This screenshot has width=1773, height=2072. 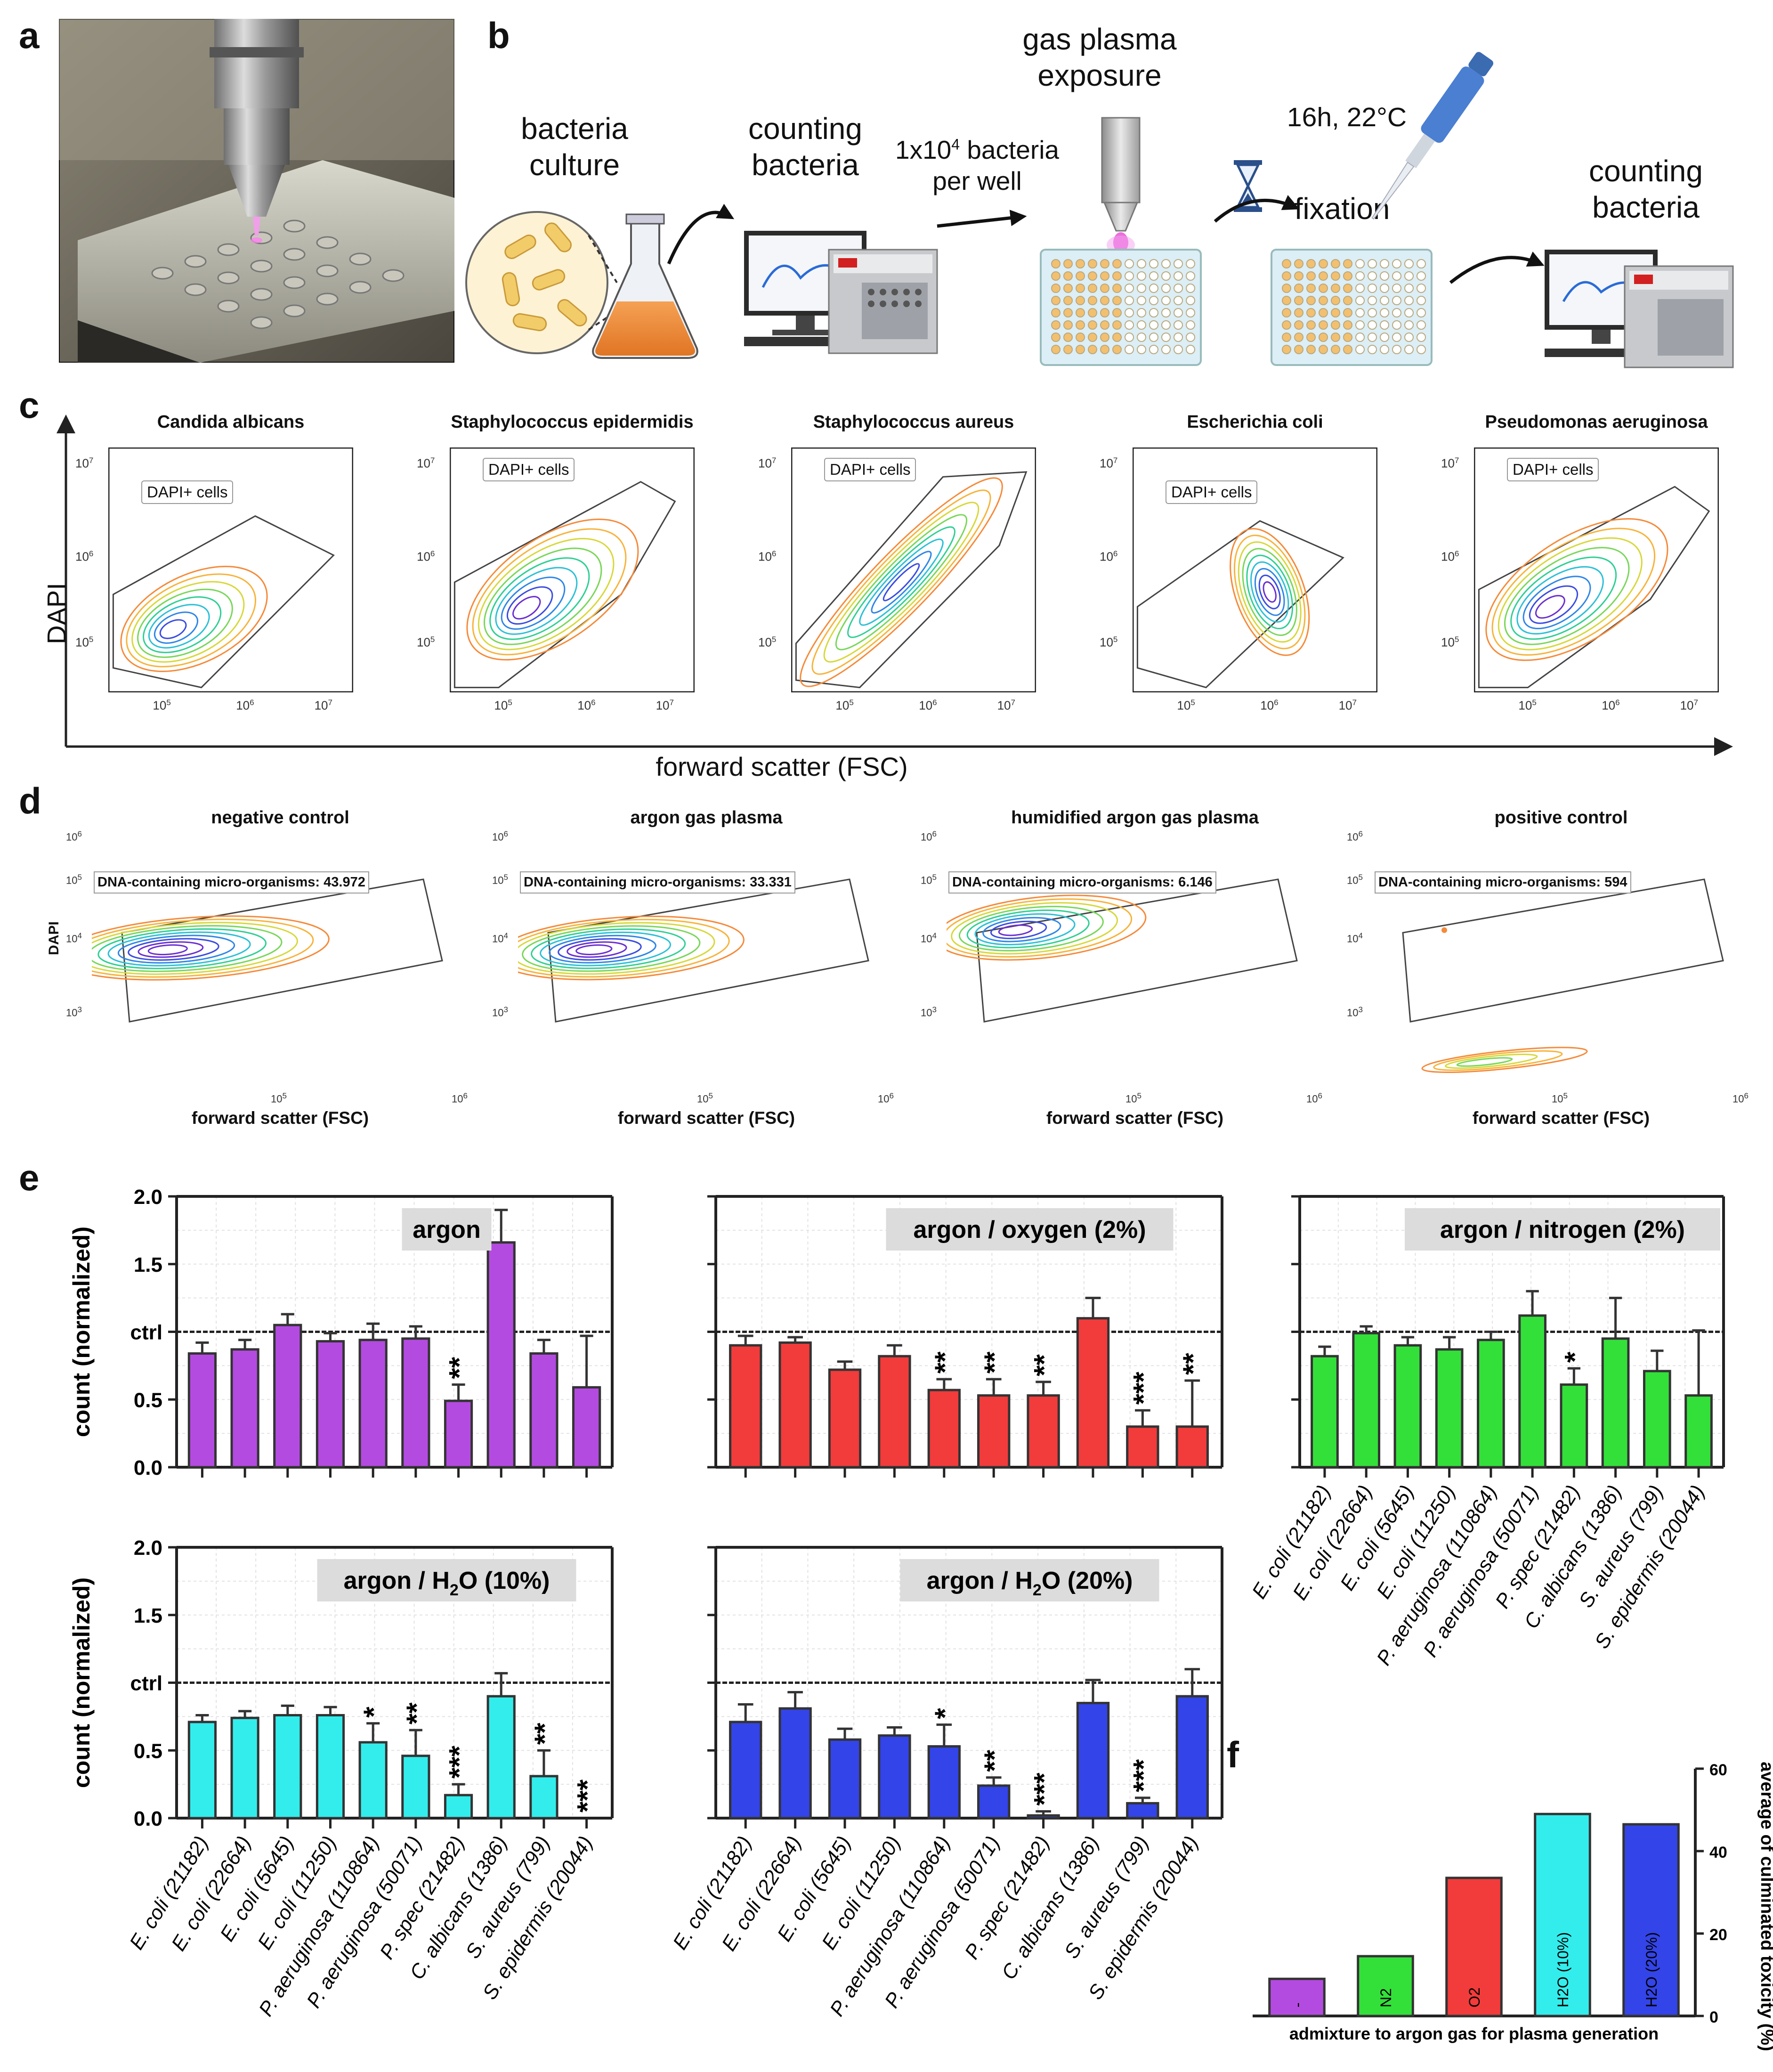 What do you see at coordinates (1143, 1775) in the screenshot?
I see `significance-5-9: ***` at bounding box center [1143, 1775].